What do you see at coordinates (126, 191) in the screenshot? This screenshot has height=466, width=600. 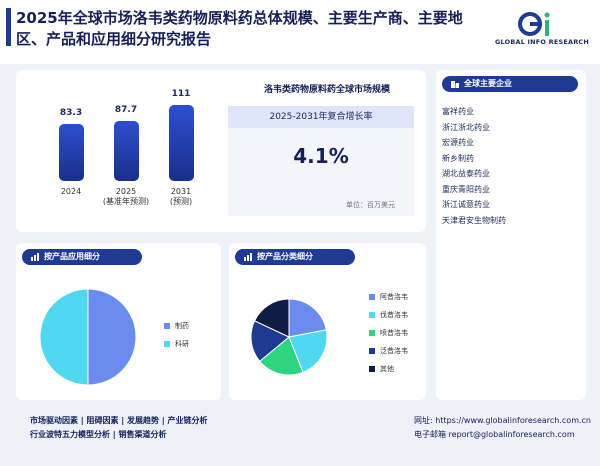 I see `bar-year: 2025` at bounding box center [126, 191].